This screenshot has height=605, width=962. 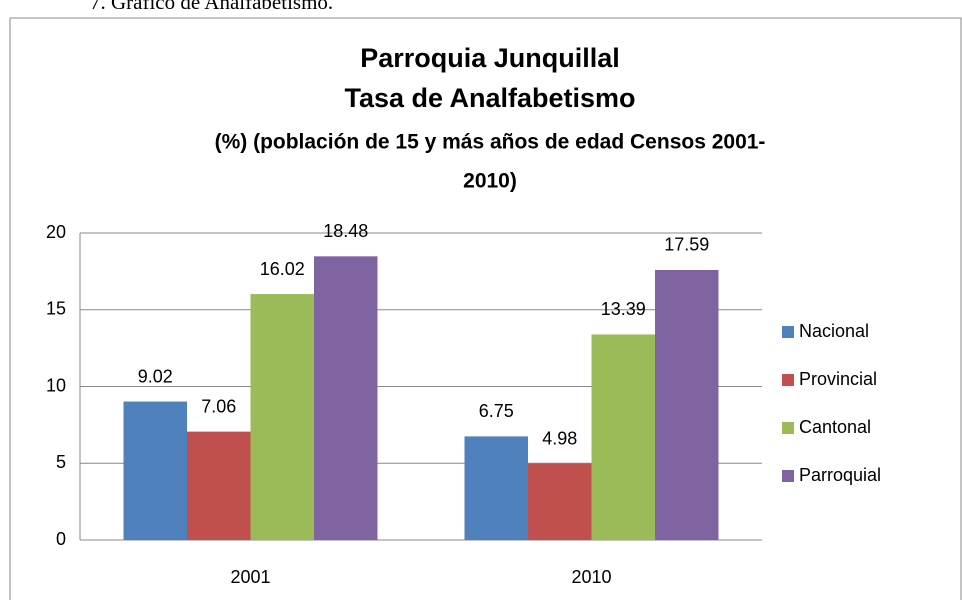 I want to click on legend-label: Cantonal, so click(x=835, y=427).